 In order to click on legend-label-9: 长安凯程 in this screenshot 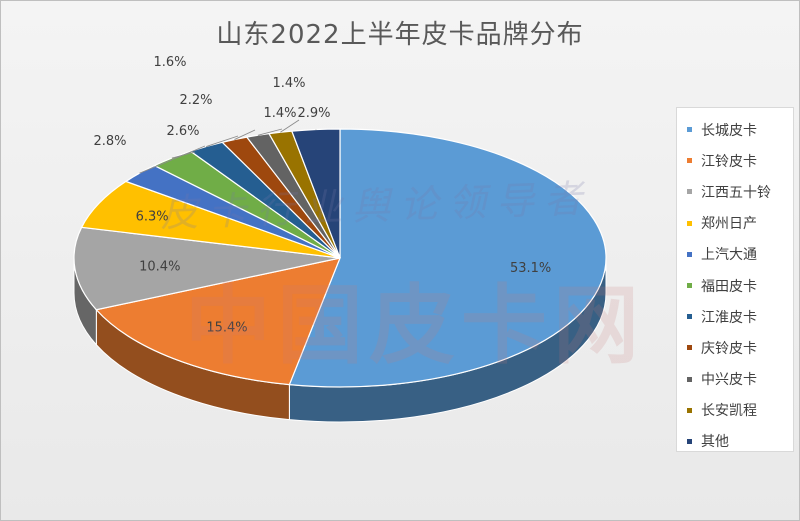, I will do `click(729, 411)`.